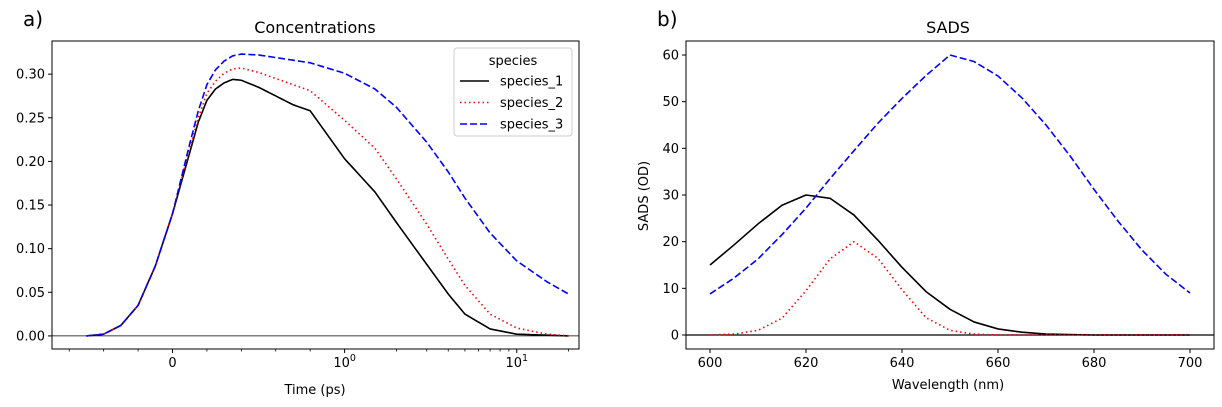  I want to click on y-tick-label: 60, so click(670, 56).